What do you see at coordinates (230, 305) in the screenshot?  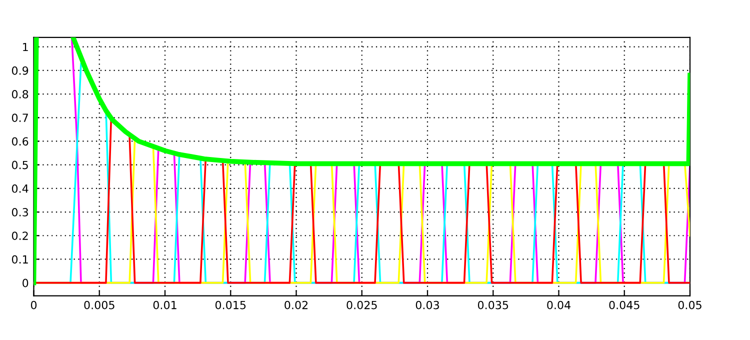 I see `x-tick-label: 0.015` at bounding box center [230, 305].